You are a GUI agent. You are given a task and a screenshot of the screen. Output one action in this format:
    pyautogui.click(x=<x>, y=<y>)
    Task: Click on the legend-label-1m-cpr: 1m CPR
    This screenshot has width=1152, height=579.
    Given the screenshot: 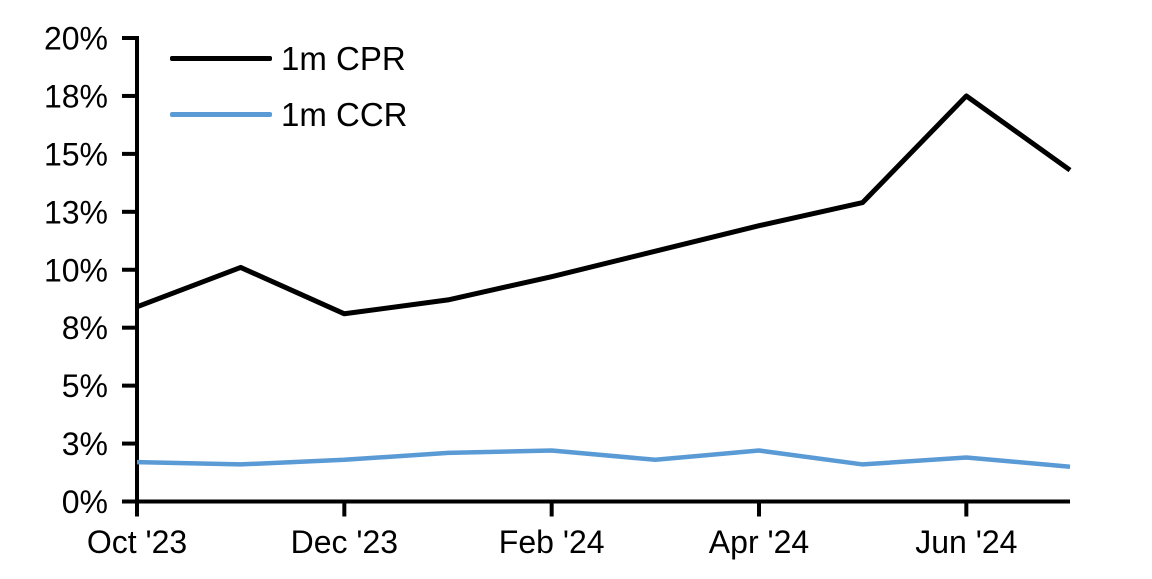 What is the action you would take?
    pyautogui.click(x=343, y=58)
    